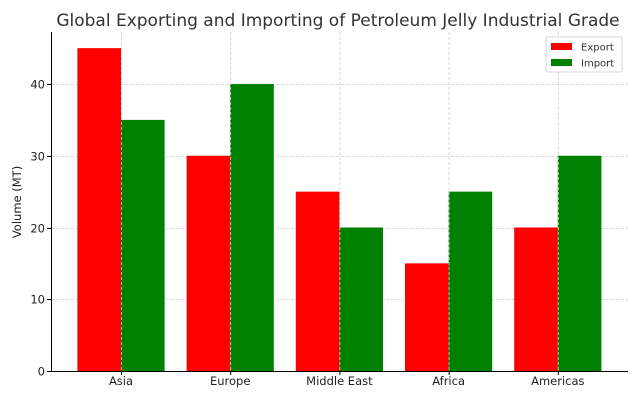 The width and height of the screenshot is (640, 400). I want to click on y-axis-label: Volume (MT), so click(17, 202).